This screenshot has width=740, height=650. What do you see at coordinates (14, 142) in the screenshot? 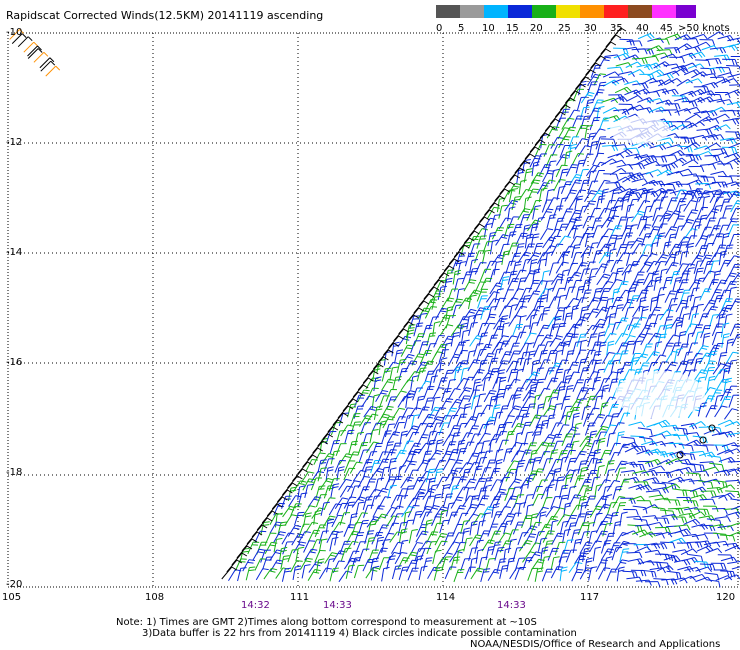
I see `lat-label: -12` at bounding box center [14, 142].